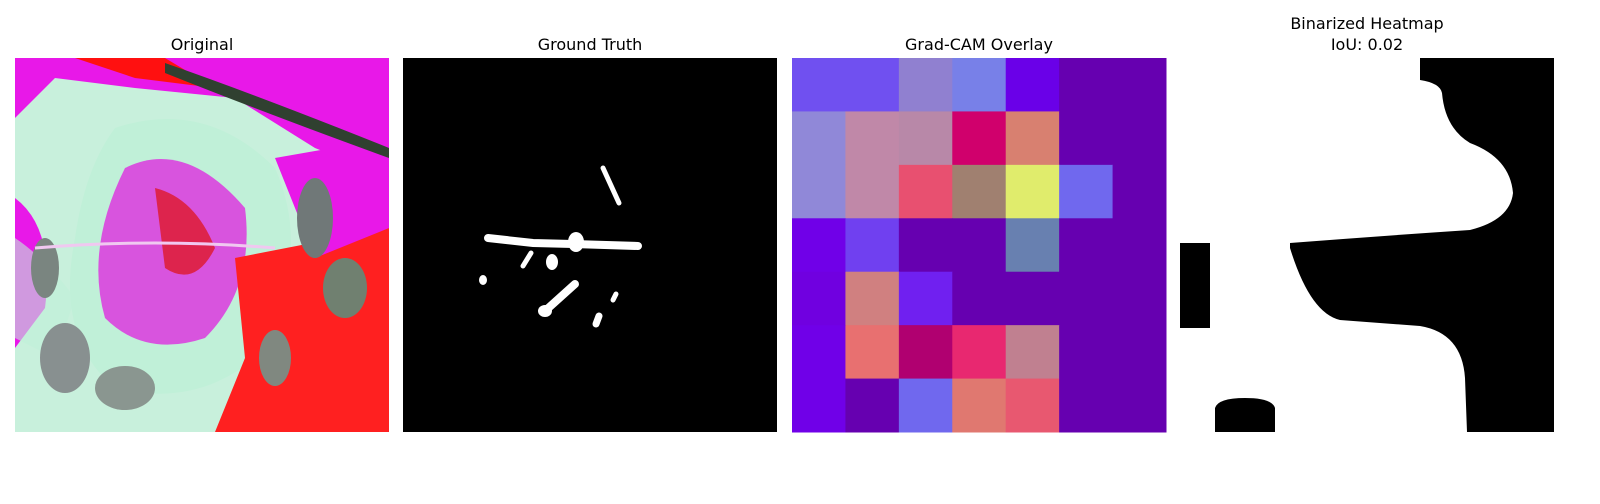 This screenshot has height=504, width=1600. I want to click on panel-title: Ground Truth, so click(590, 44).